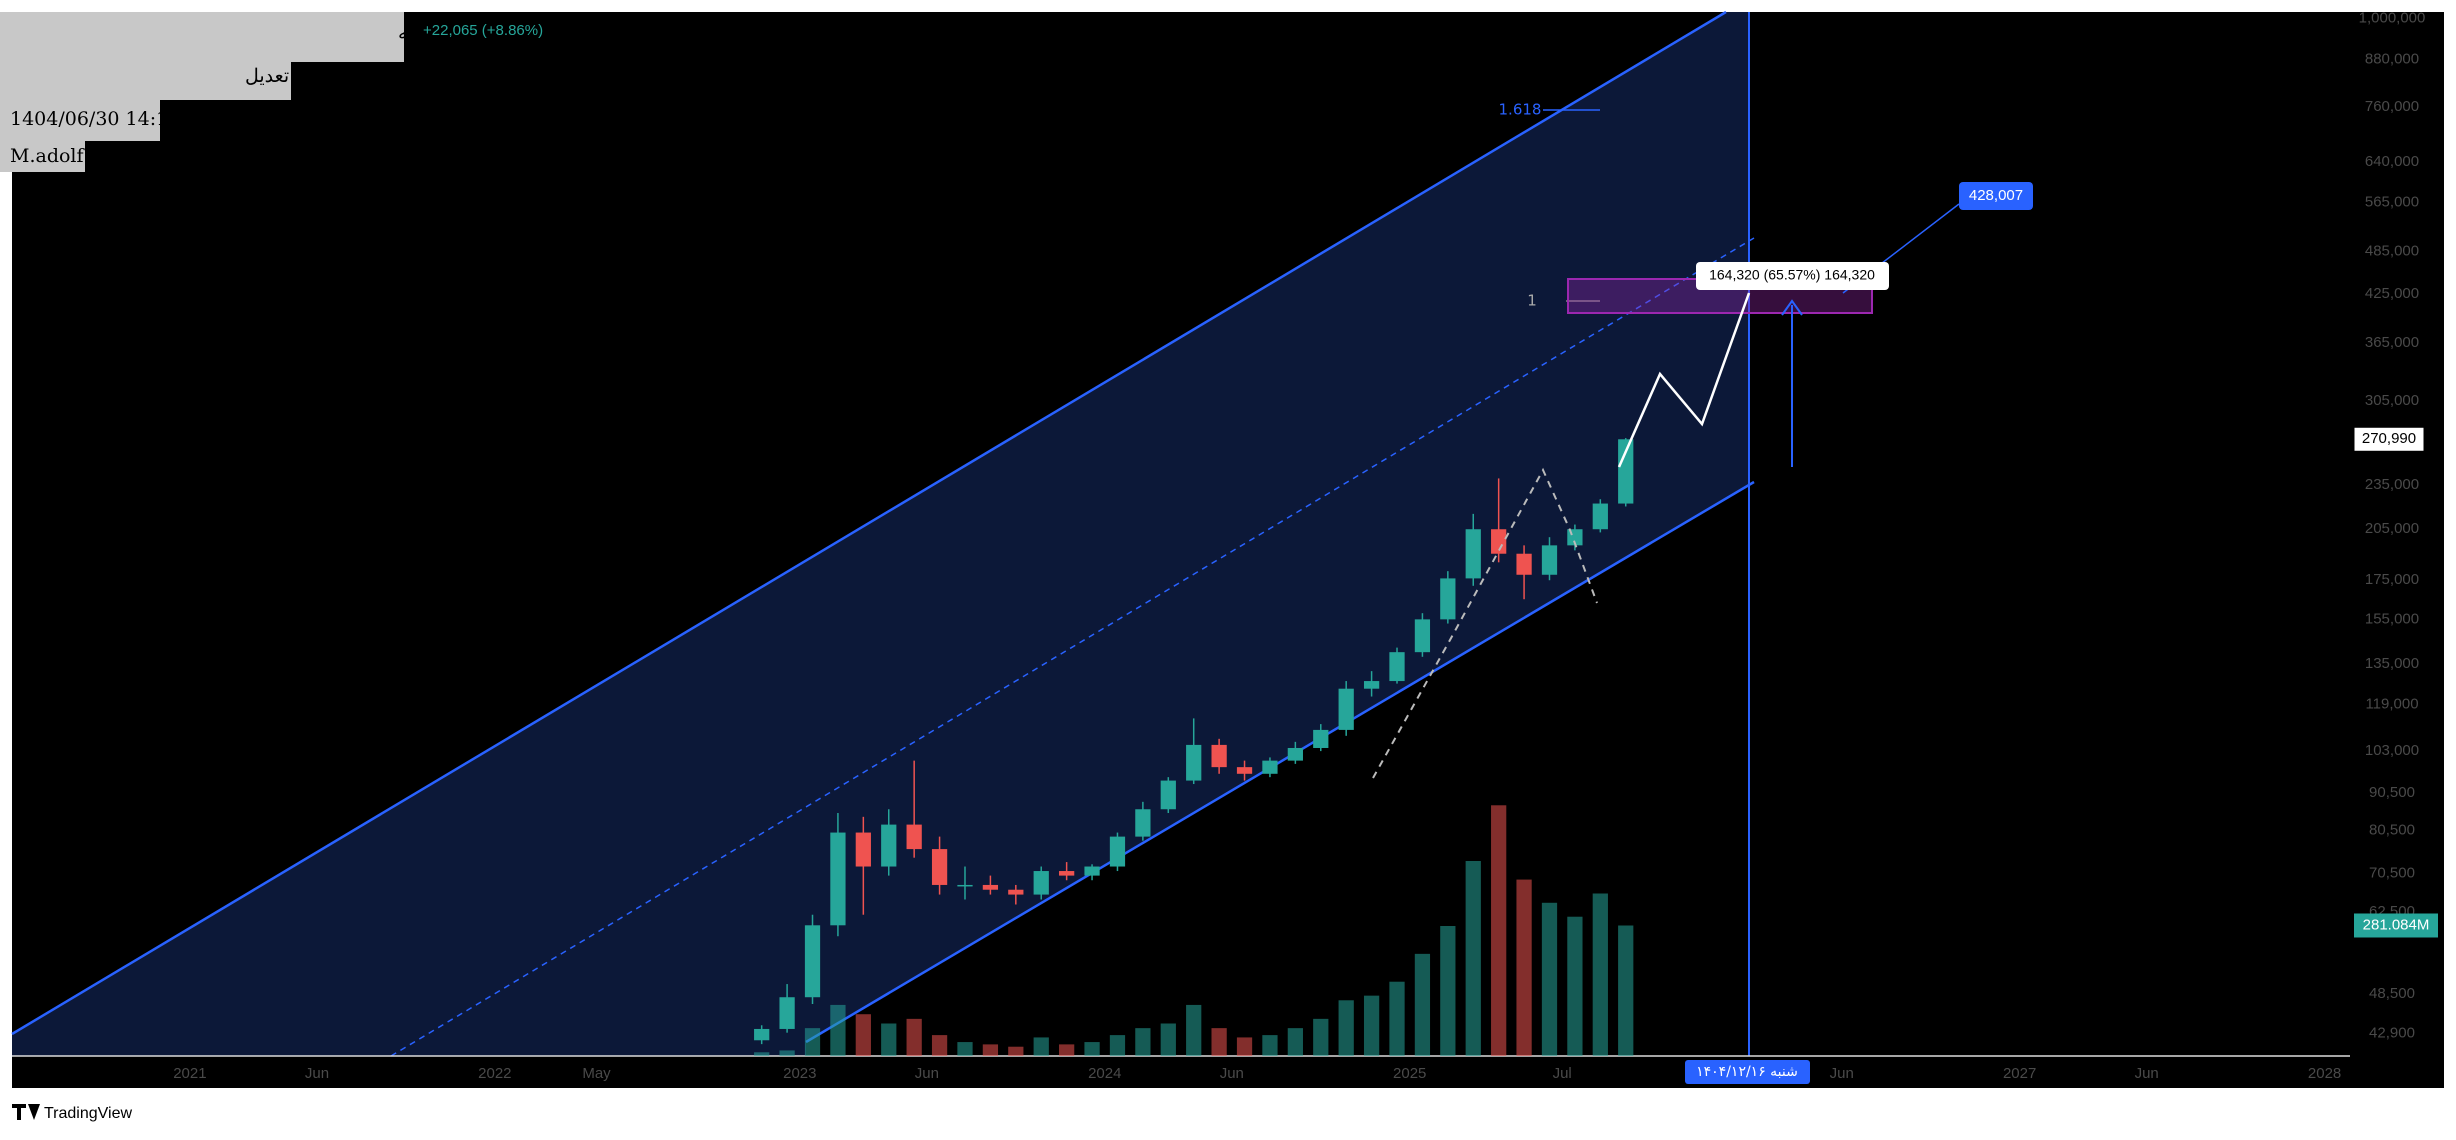 The height and width of the screenshot is (1140, 2456). Describe the element at coordinates (2392, 579) in the screenshot. I see `y-tick-label: 175,000` at that location.